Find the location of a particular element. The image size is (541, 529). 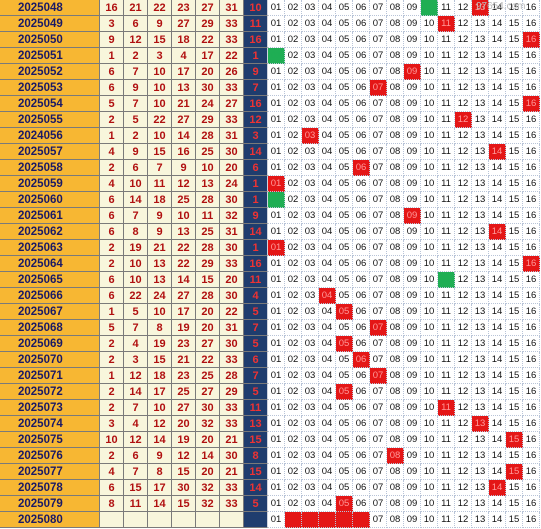

number-cell: 04 is located at coordinates (327, 248).